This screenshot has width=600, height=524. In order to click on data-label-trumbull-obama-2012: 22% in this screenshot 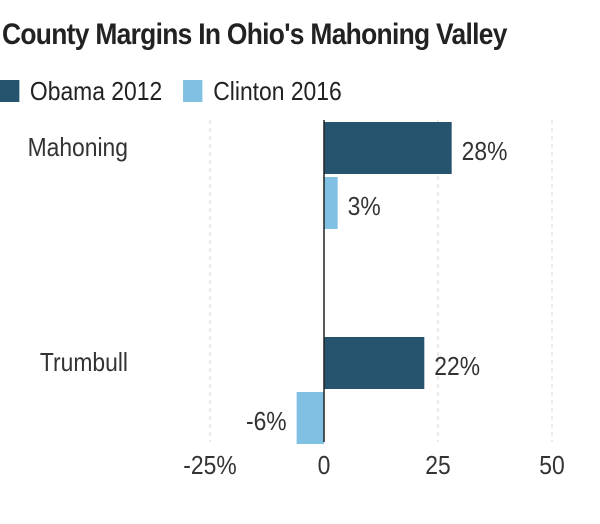, I will do `click(457, 367)`.